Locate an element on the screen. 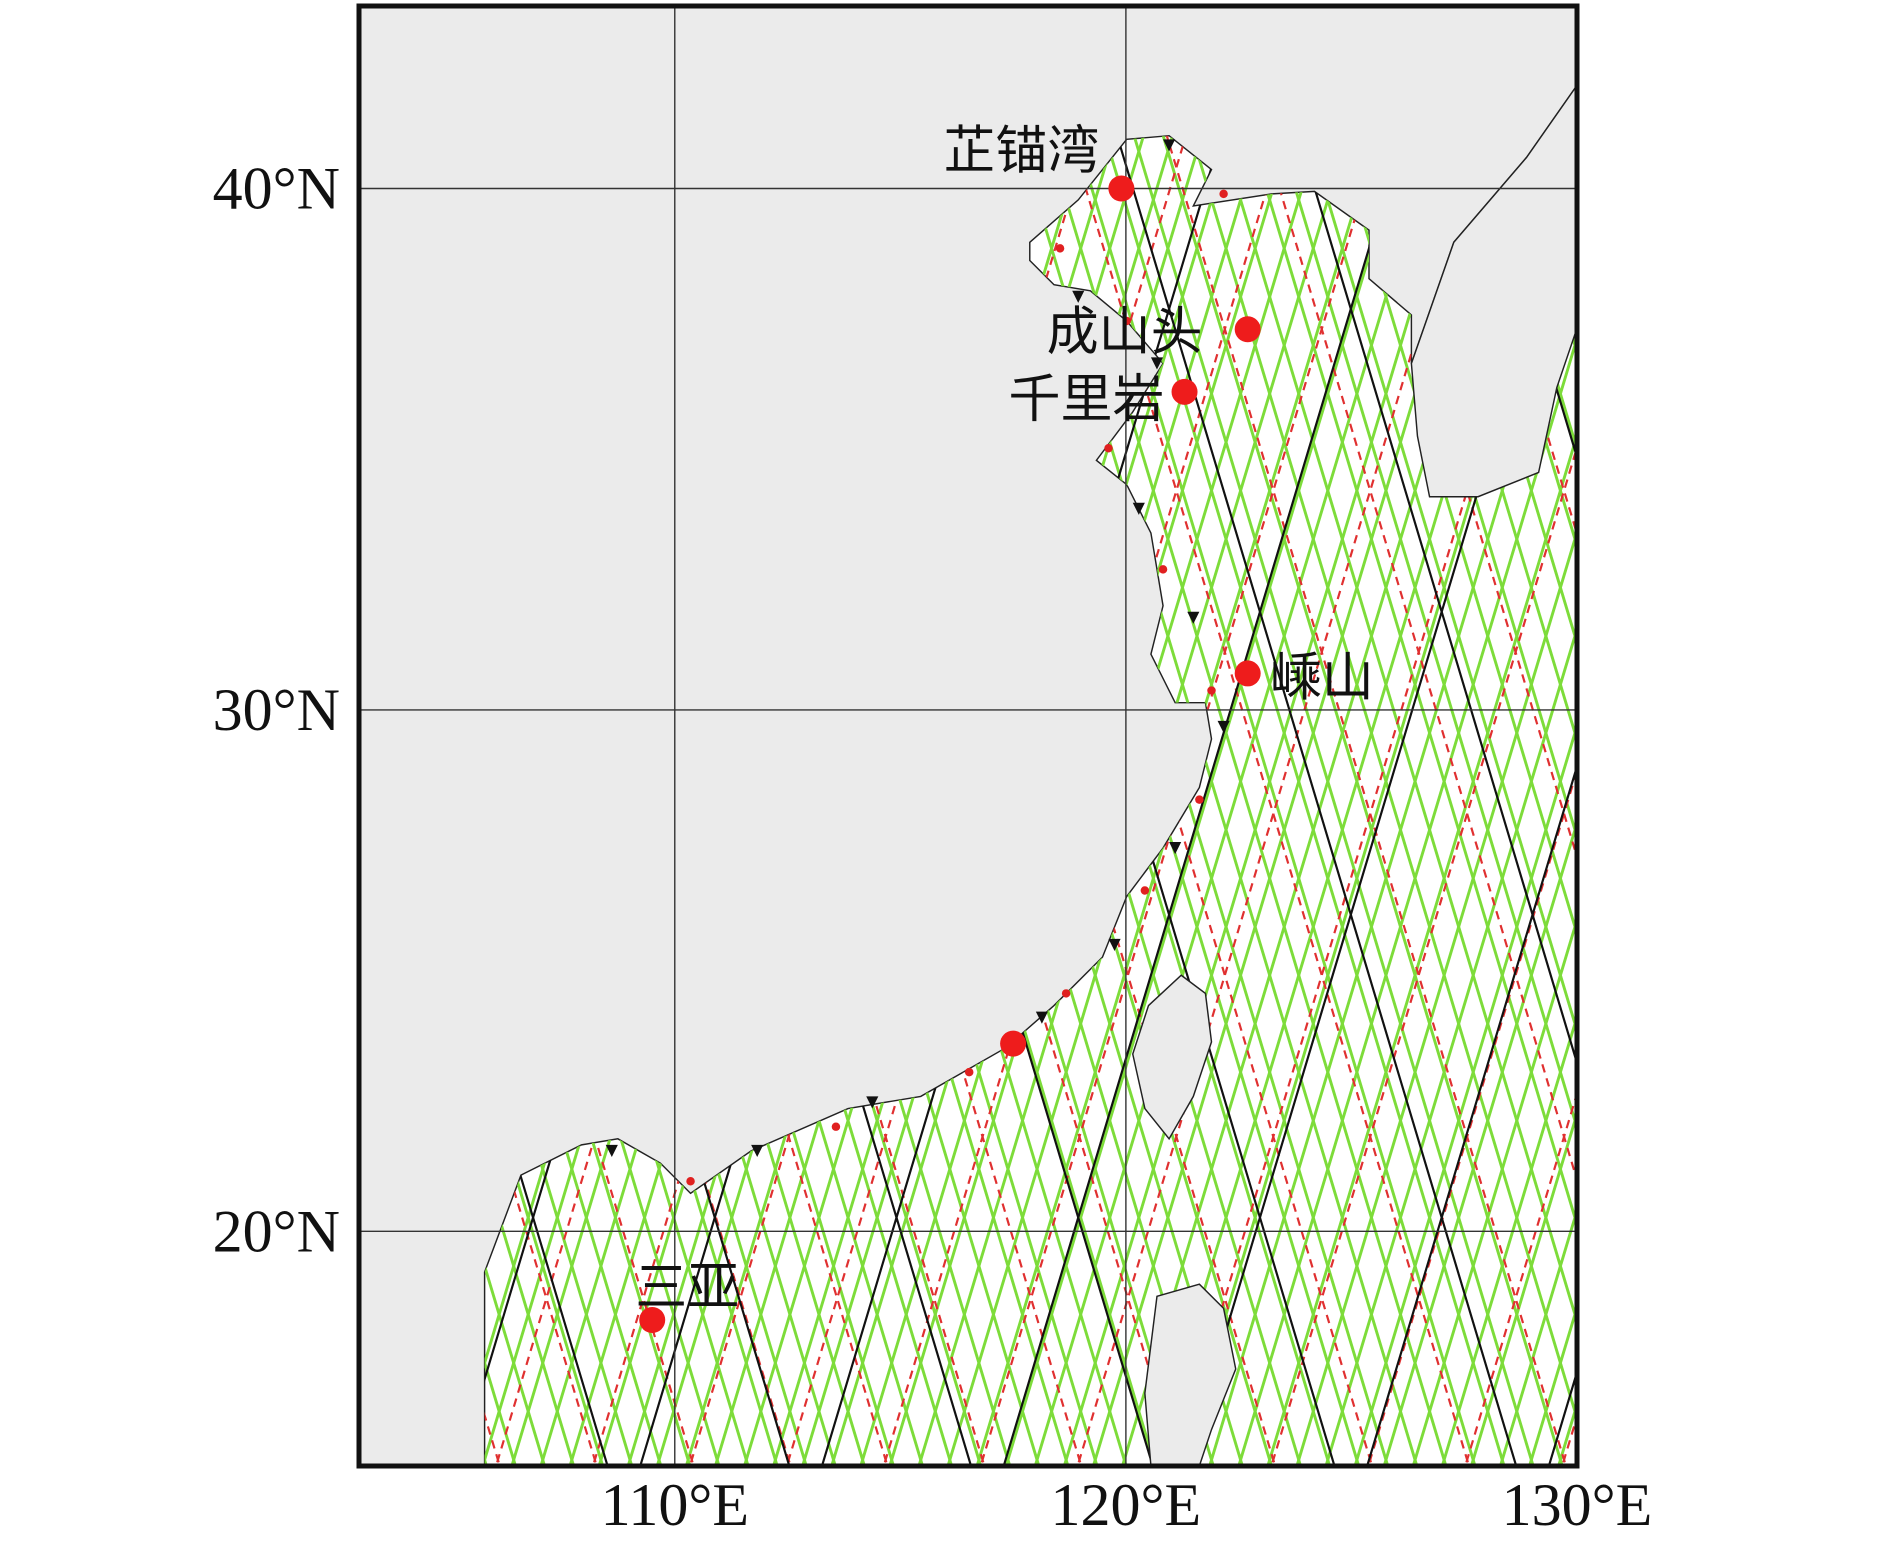 The image size is (1890, 1547). x-tick-label: 120°E is located at coordinates (1126, 1505).